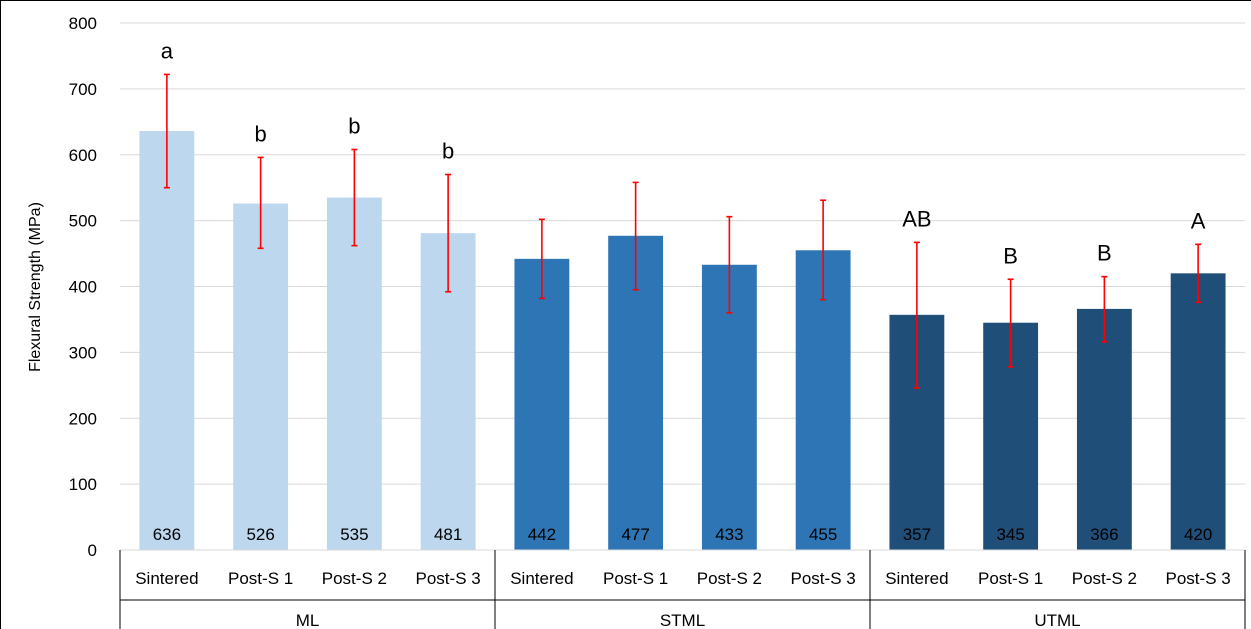  What do you see at coordinates (83, 352) in the screenshot?
I see `y-tick-label: 300` at bounding box center [83, 352].